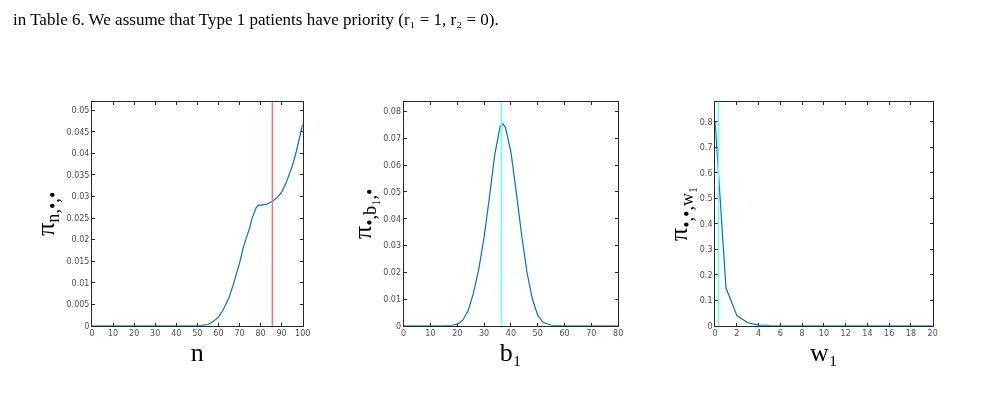 The height and width of the screenshot is (394, 1006). I want to click on text: in Table 6. We assume that Type 1 patients have priority (r₁ = 1, r₂ = 0)., so click(256, 19).